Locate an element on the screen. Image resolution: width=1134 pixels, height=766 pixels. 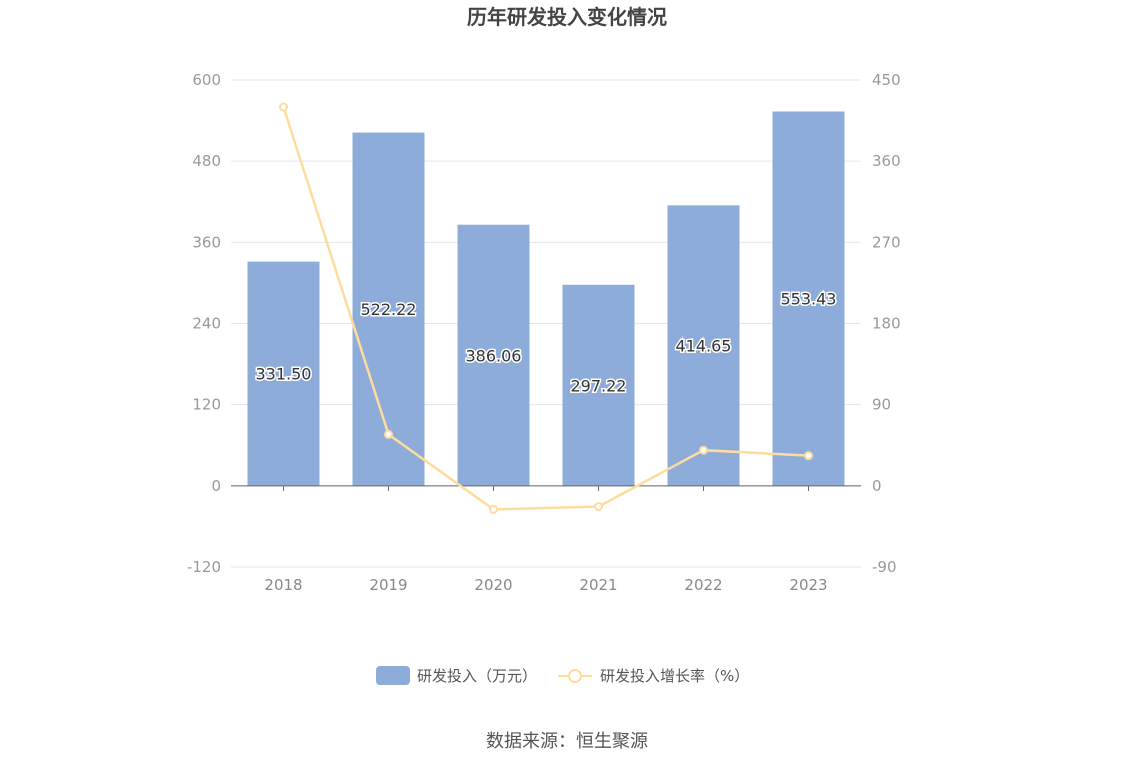
x-tick-label: 2019 is located at coordinates (388, 585).